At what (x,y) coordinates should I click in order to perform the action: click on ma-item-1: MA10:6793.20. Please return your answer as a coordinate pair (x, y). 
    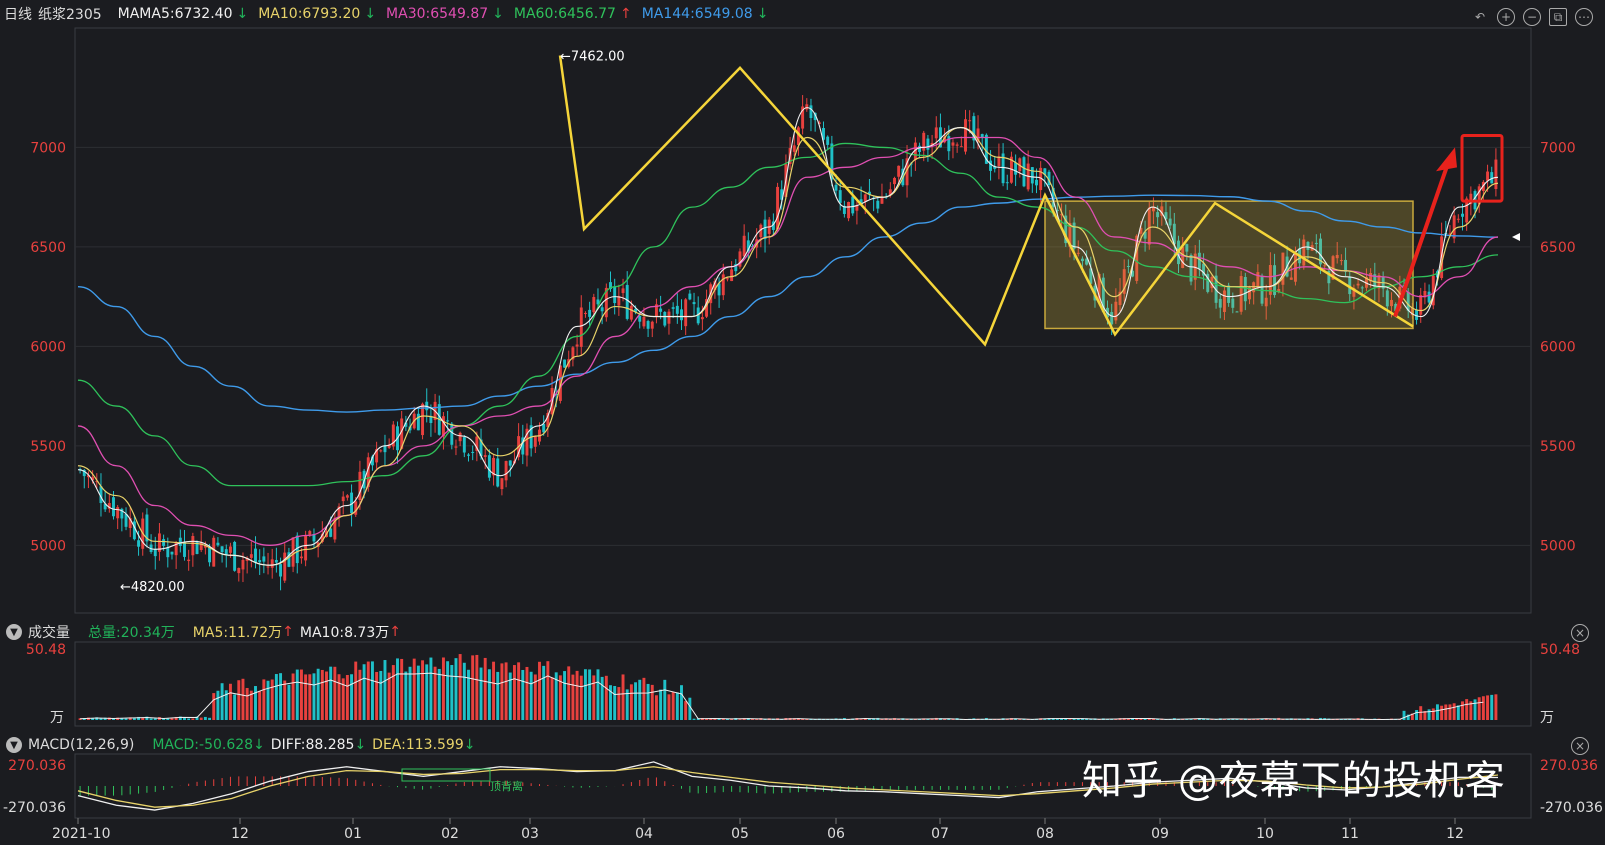
    Looking at the image, I should click on (309, 14).